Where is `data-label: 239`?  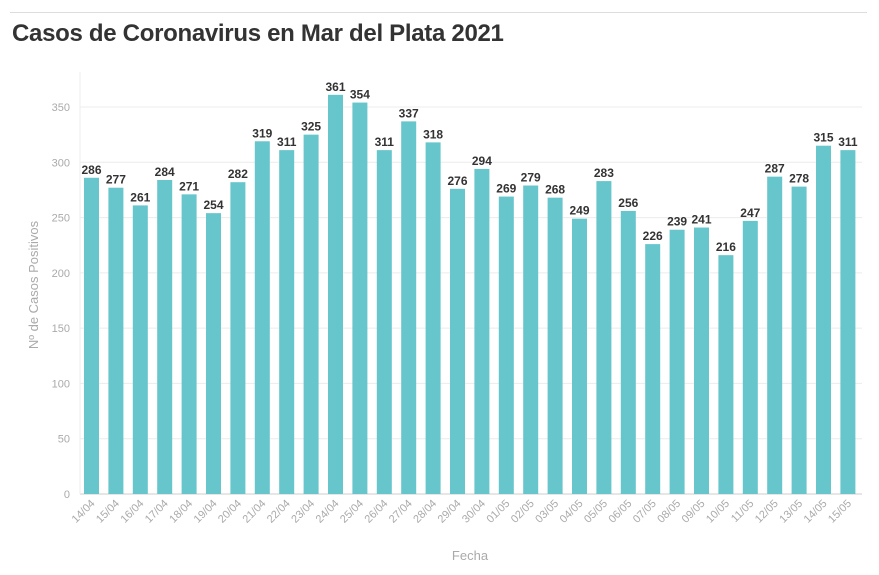
data-label: 239 is located at coordinates (677, 222).